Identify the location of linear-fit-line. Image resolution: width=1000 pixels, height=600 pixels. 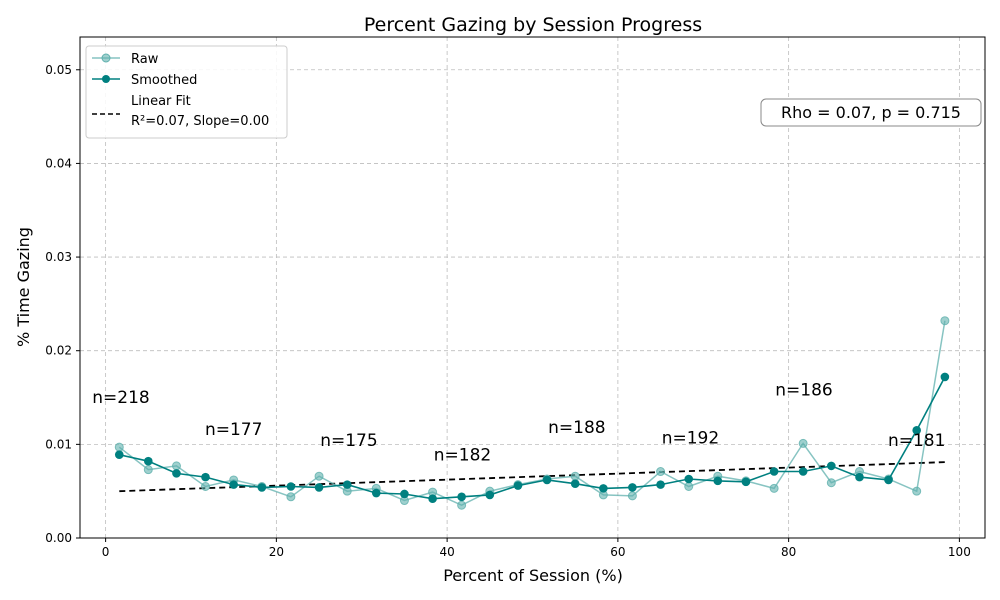
(532, 477).